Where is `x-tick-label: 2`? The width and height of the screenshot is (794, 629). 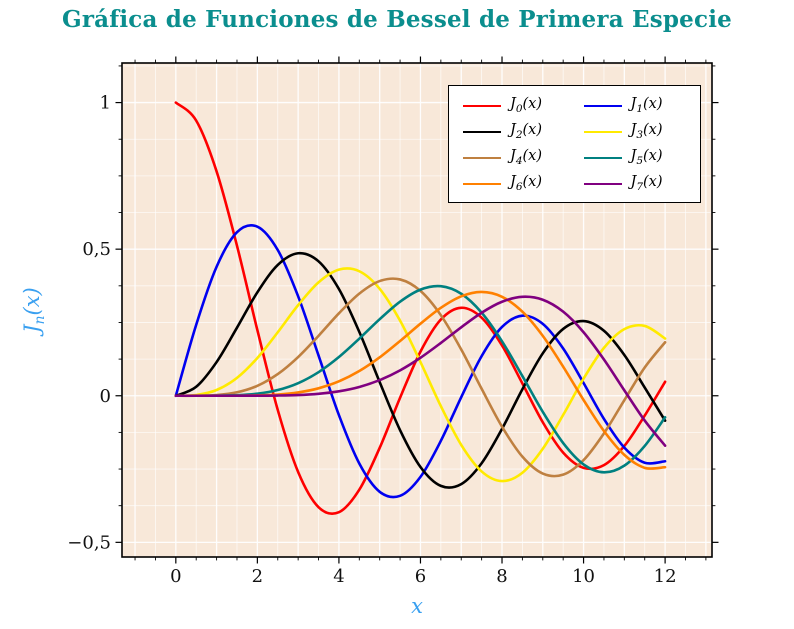
x-tick-label: 2 is located at coordinates (257, 576).